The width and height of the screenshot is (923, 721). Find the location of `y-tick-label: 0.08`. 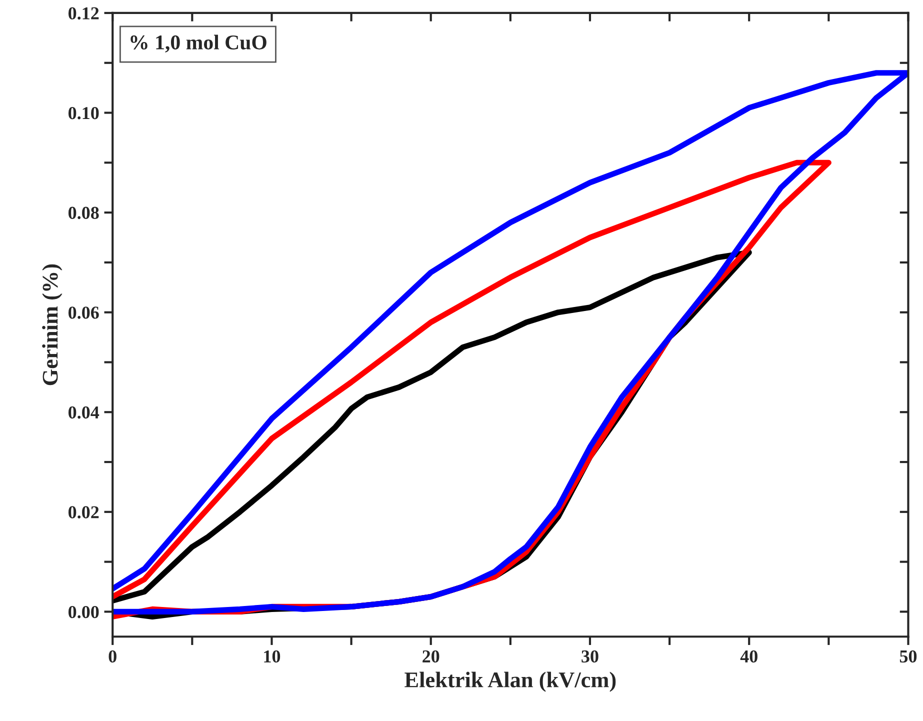

y-tick-label: 0.08 is located at coordinates (83, 213).